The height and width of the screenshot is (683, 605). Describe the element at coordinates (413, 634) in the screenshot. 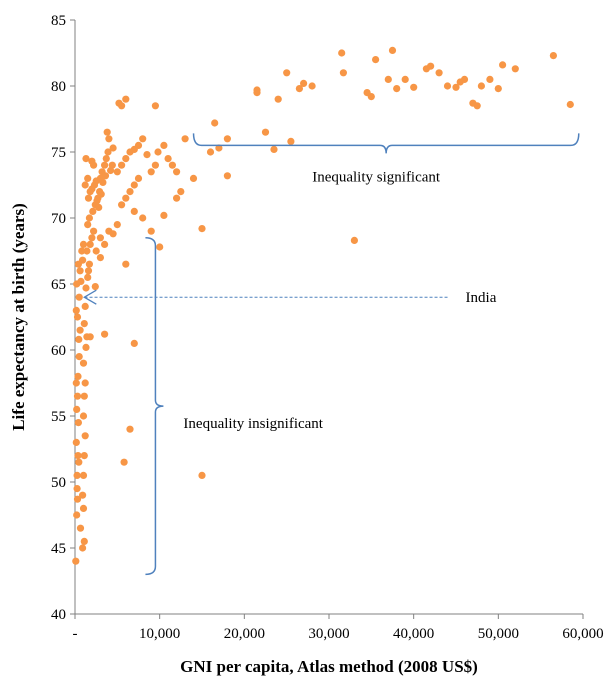

I see `x-tick-label: 40,000` at that location.